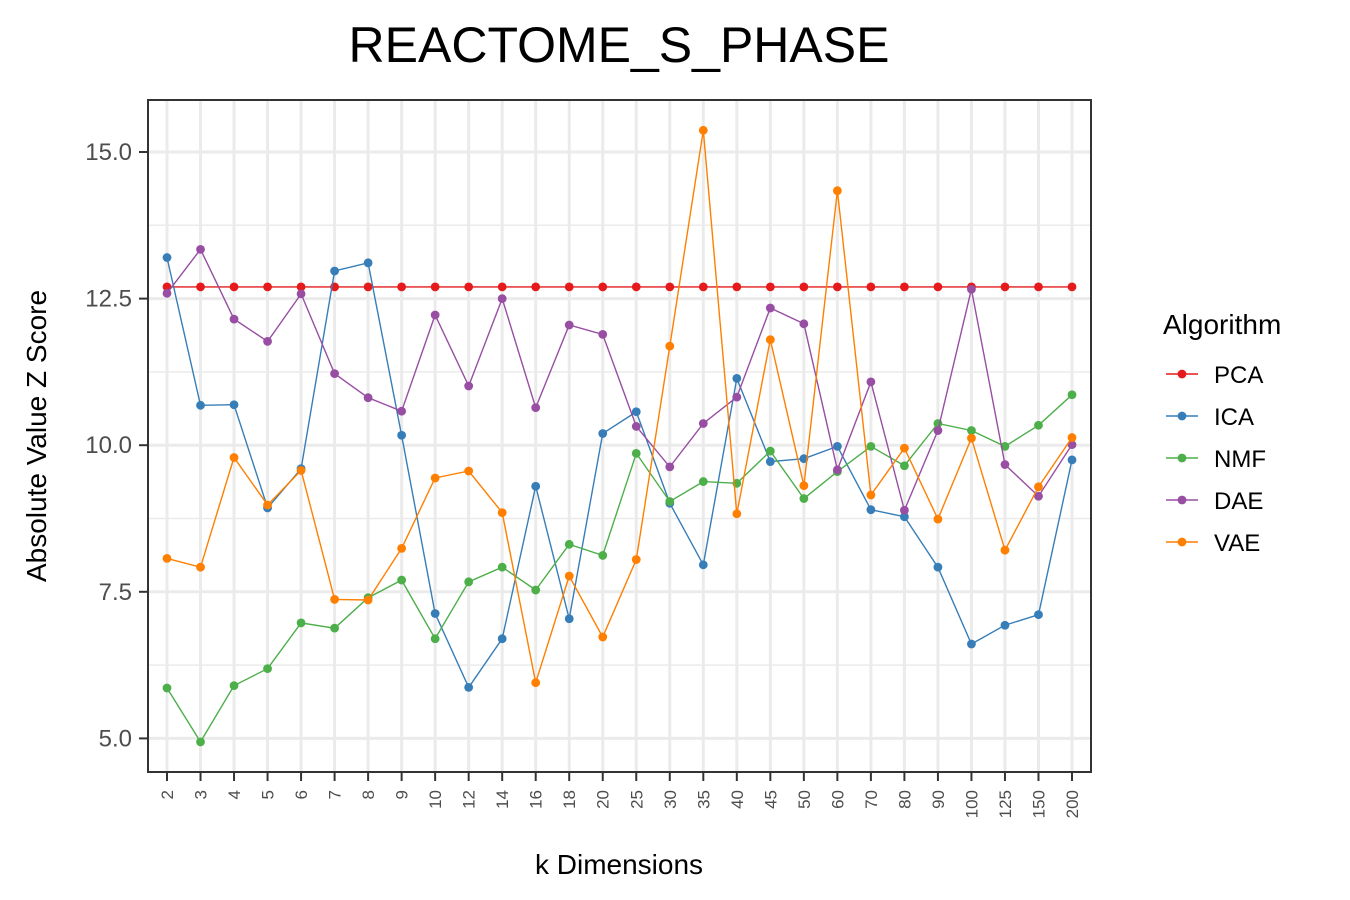 Image resolution: width=1350 pixels, height=900 pixels. Describe the element at coordinates (737, 799) in the screenshot. I see `x-tick-label: 40` at that location.